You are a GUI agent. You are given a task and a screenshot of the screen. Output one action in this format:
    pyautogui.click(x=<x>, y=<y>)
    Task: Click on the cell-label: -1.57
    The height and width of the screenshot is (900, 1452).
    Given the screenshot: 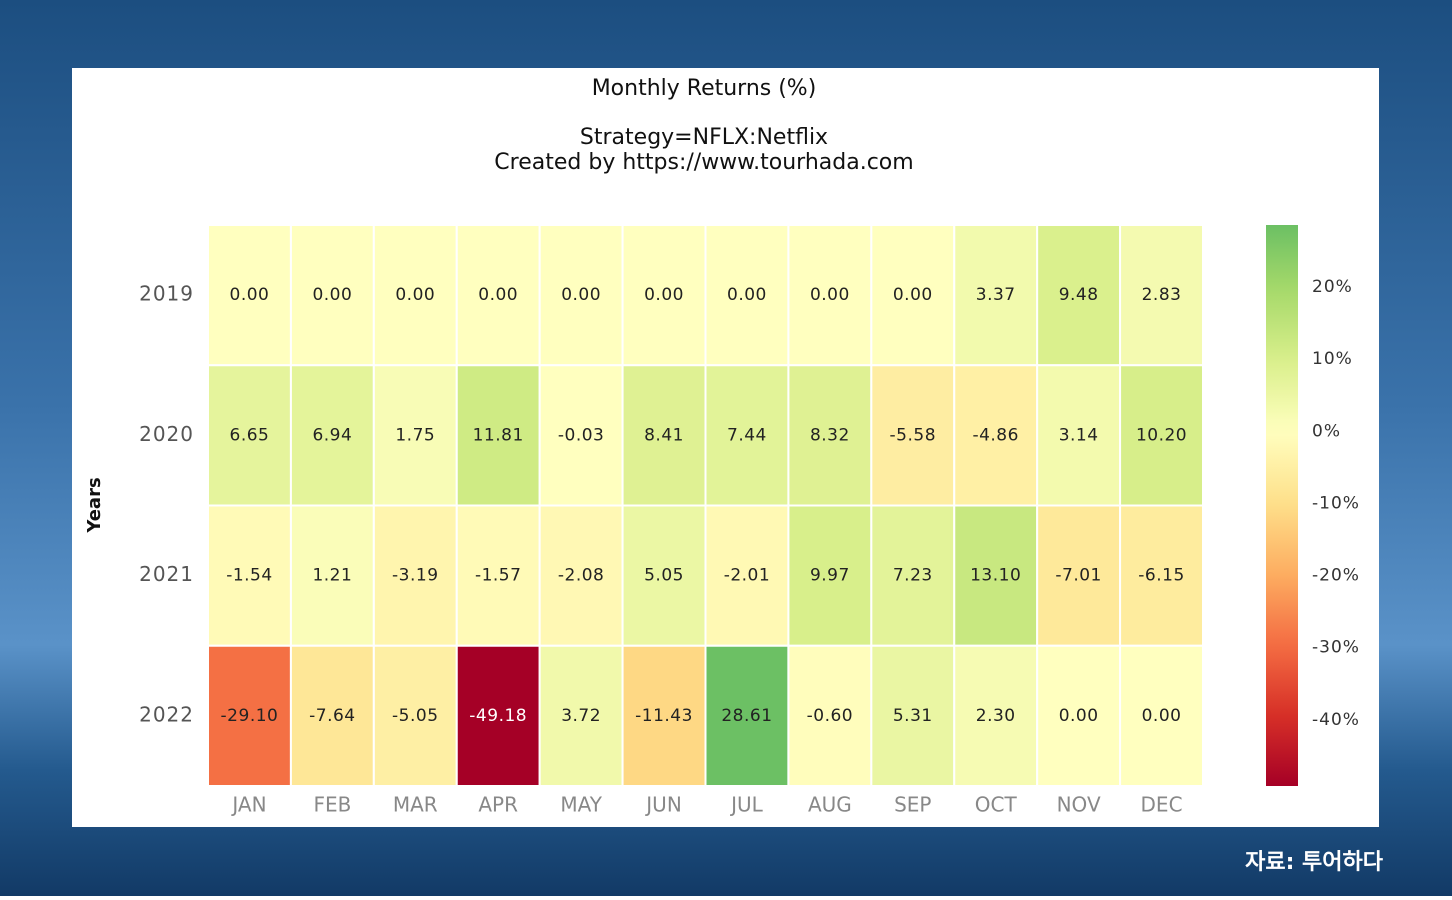 What is the action you would take?
    pyautogui.click(x=498, y=576)
    